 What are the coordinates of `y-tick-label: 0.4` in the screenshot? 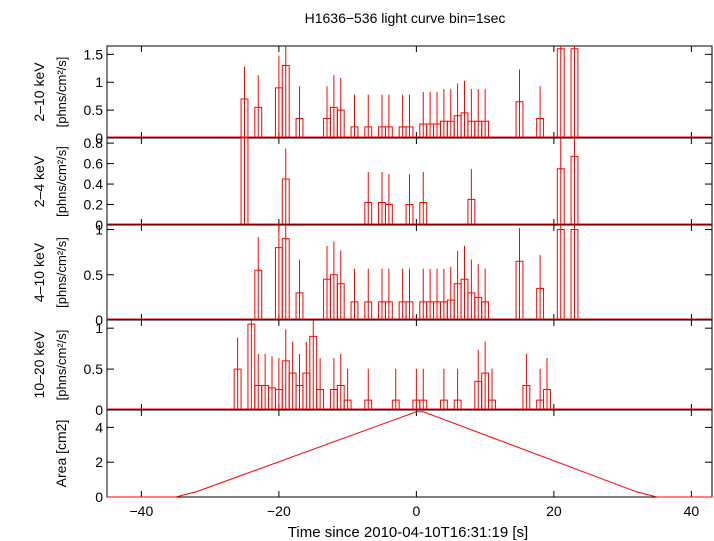 It's located at (94, 184).